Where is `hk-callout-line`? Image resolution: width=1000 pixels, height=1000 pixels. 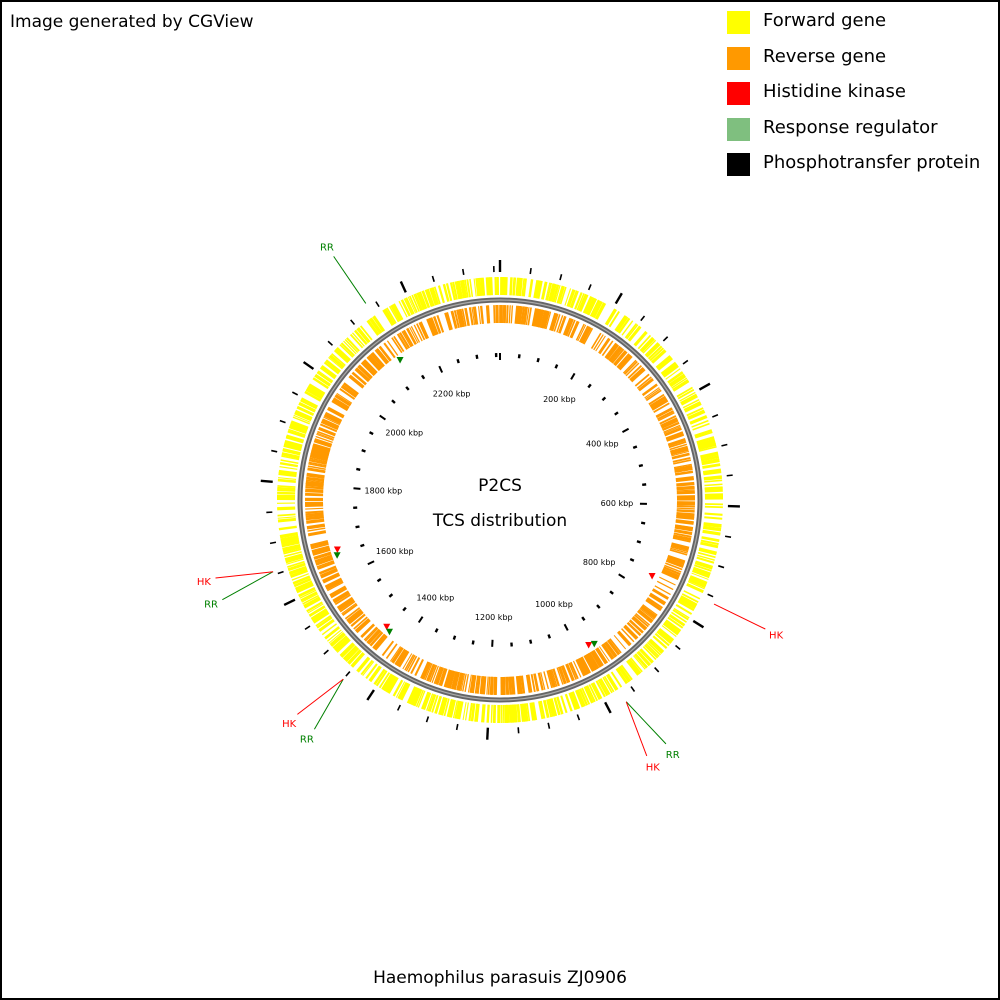 hk-callout-line is located at coordinates (739, 616).